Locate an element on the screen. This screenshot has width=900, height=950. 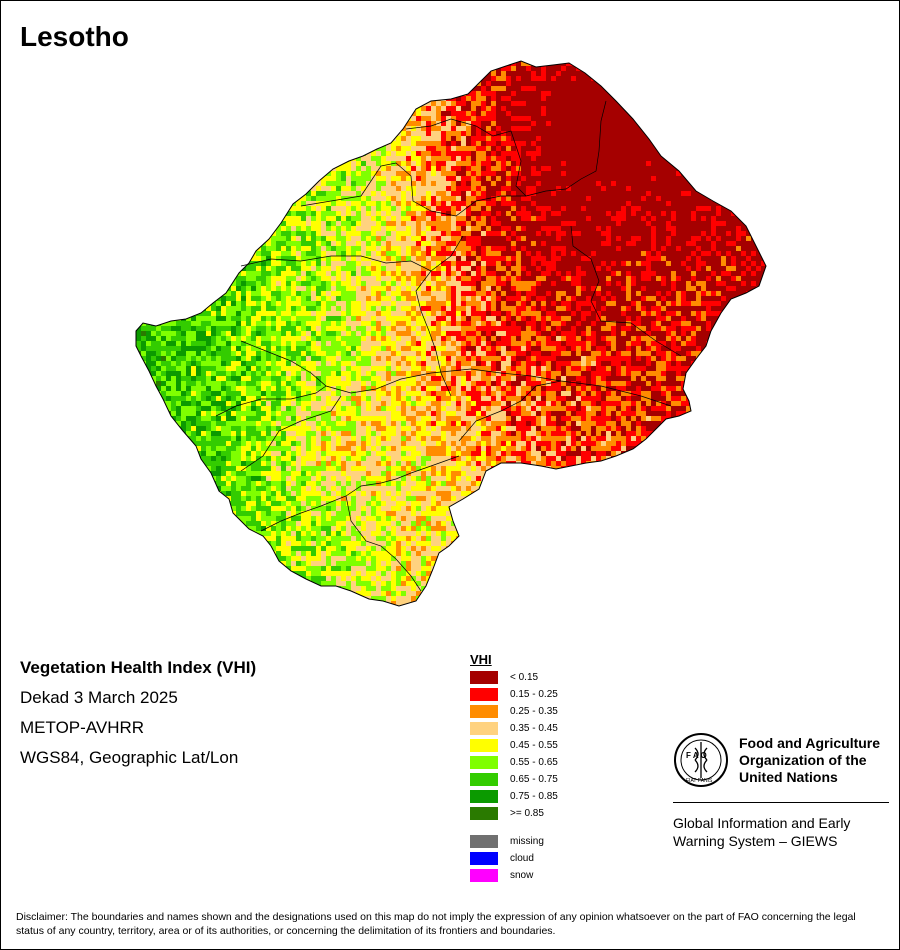
legend-label: 0.15 - 0.25 is located at coordinates (534, 694).